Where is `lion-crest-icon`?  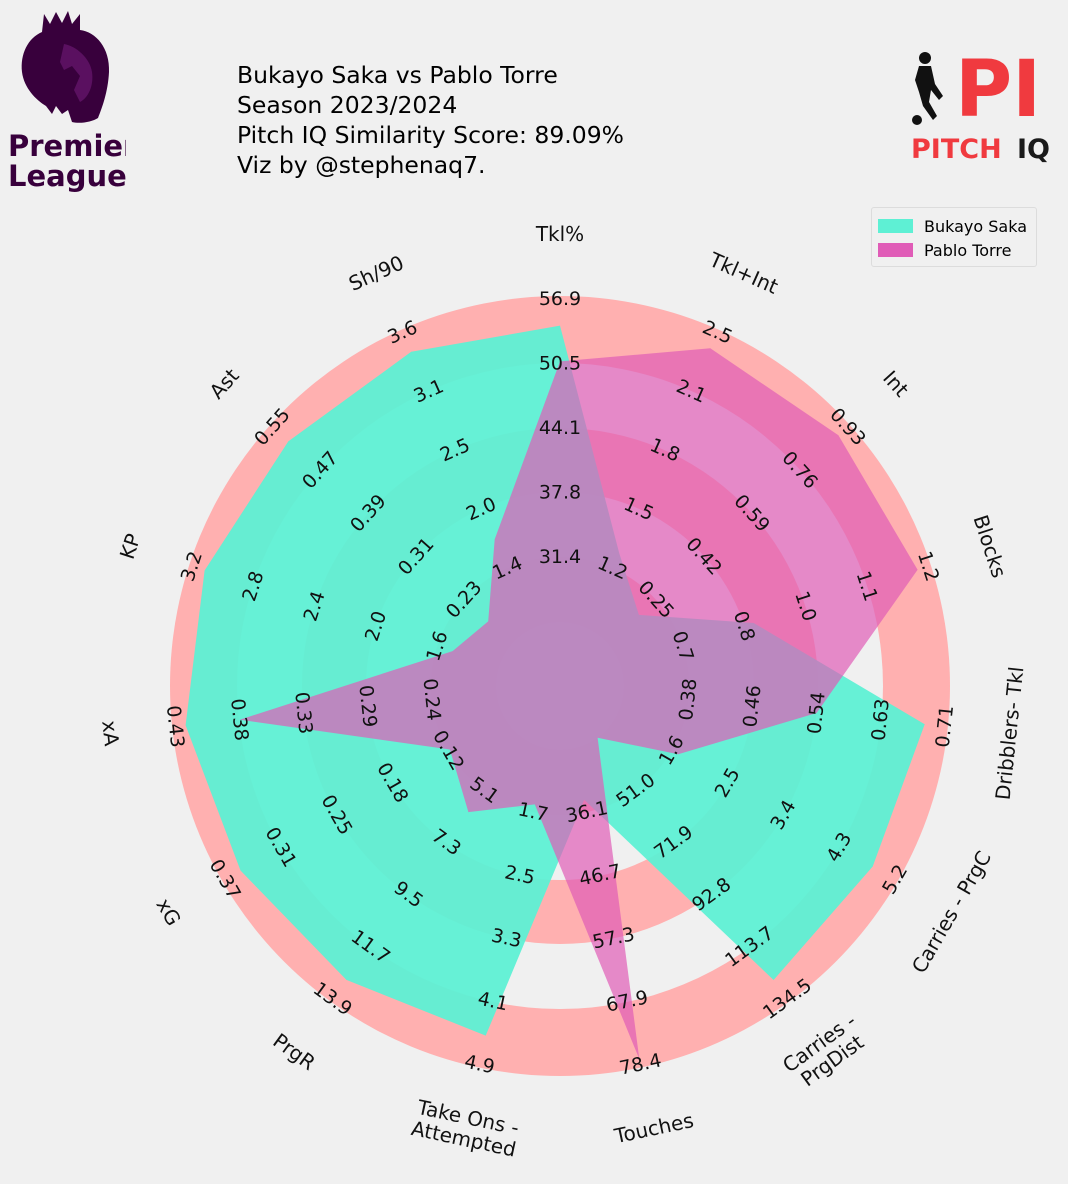
lion-crest-icon is located at coordinates (65, 67).